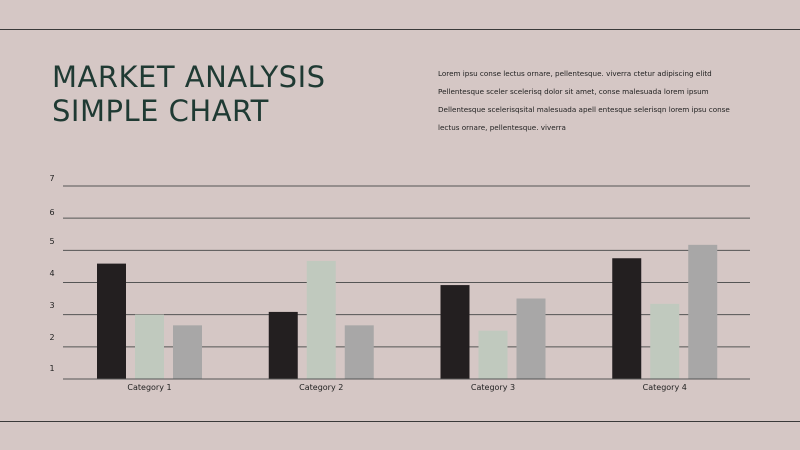 This screenshot has height=450, width=800. Describe the element at coordinates (665, 387) in the screenshot. I see `x-tick-label: Category 4` at that location.